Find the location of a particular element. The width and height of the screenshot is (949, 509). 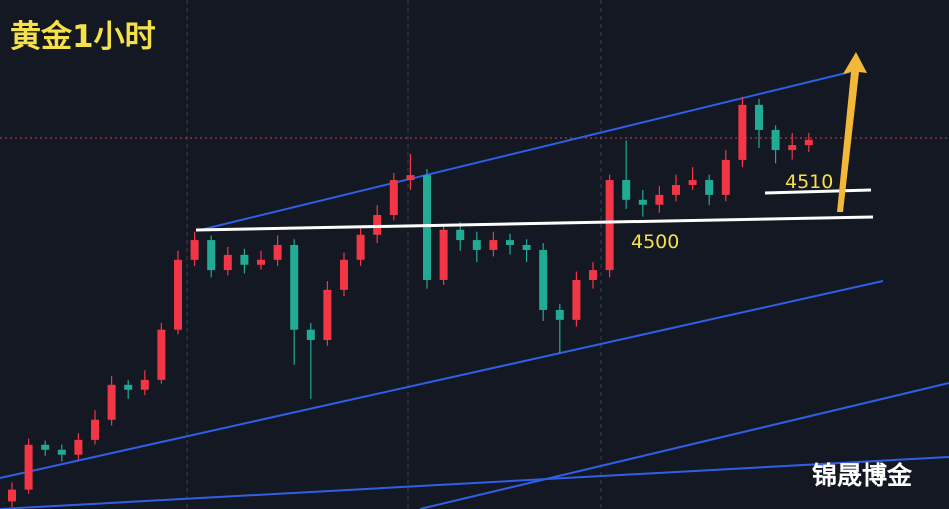

chart-title: 黄金1小时 is located at coordinates (83, 37).